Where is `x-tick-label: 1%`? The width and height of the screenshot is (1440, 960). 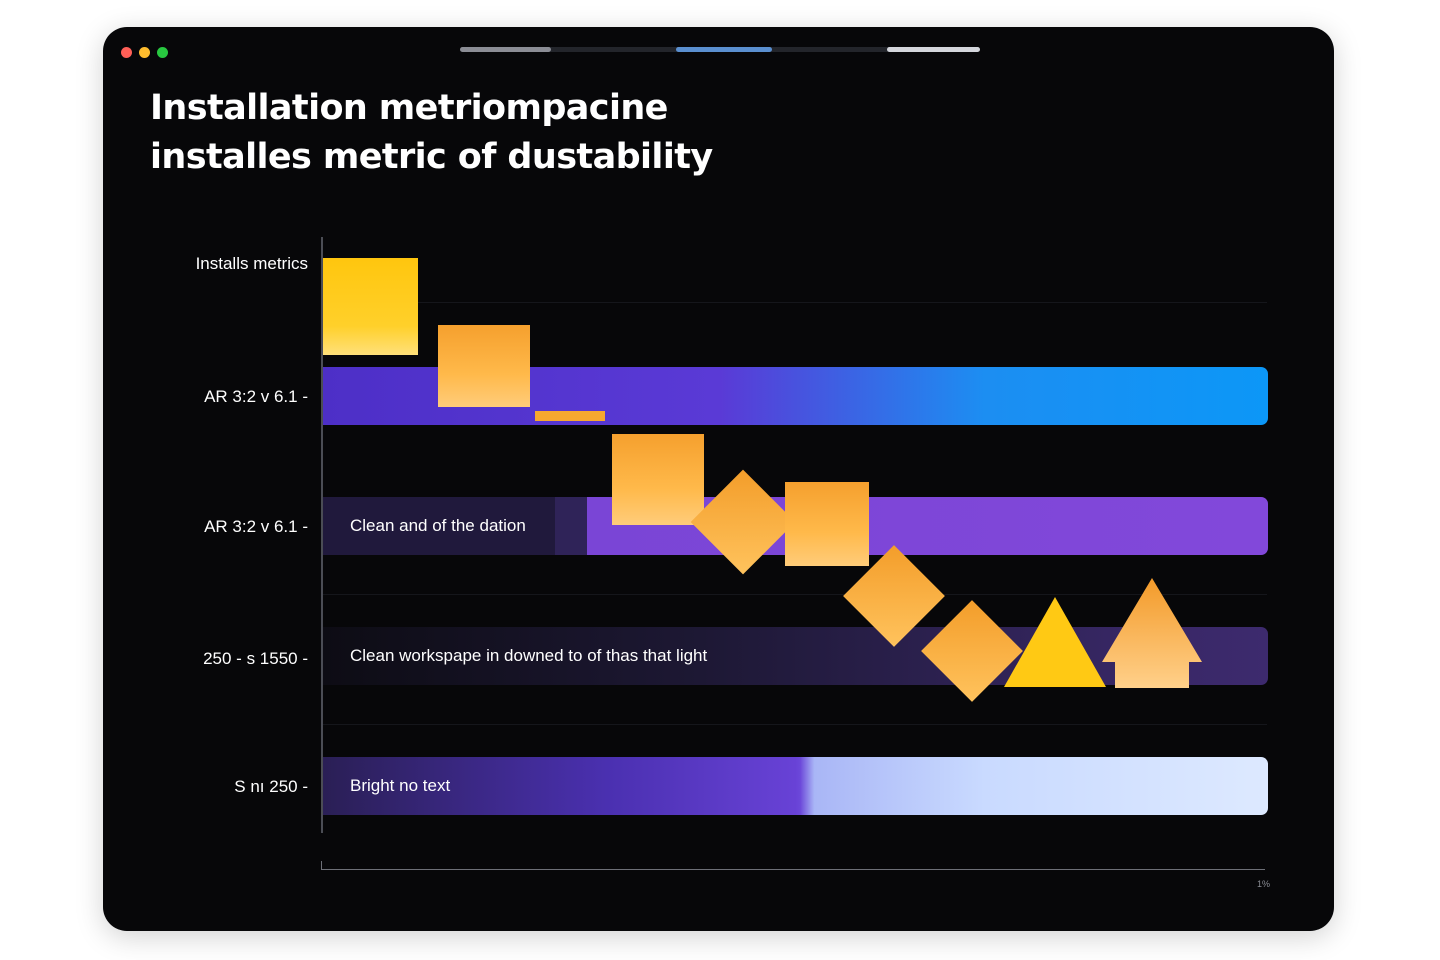 x-tick-label: 1% is located at coordinates (1264, 884).